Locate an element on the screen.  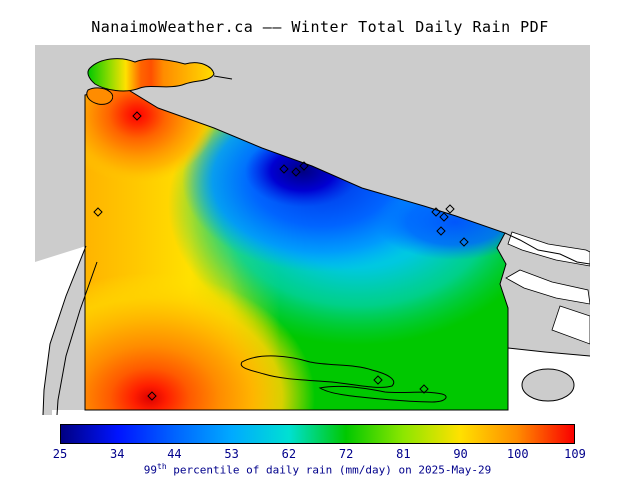
colorbar-ticks: 25 34 44 53 62 72 81 90 100 109 is located at coordinates (319, 454).